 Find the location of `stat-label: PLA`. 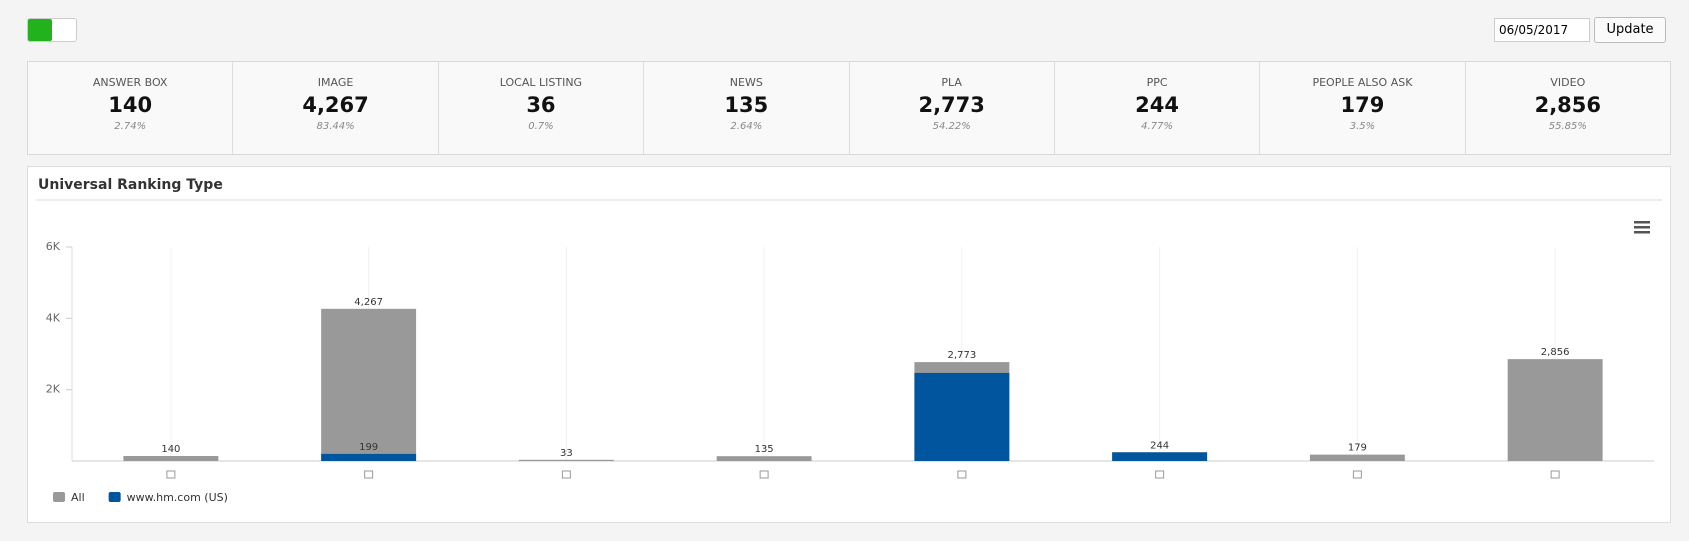

stat-label: PLA is located at coordinates (951, 82).